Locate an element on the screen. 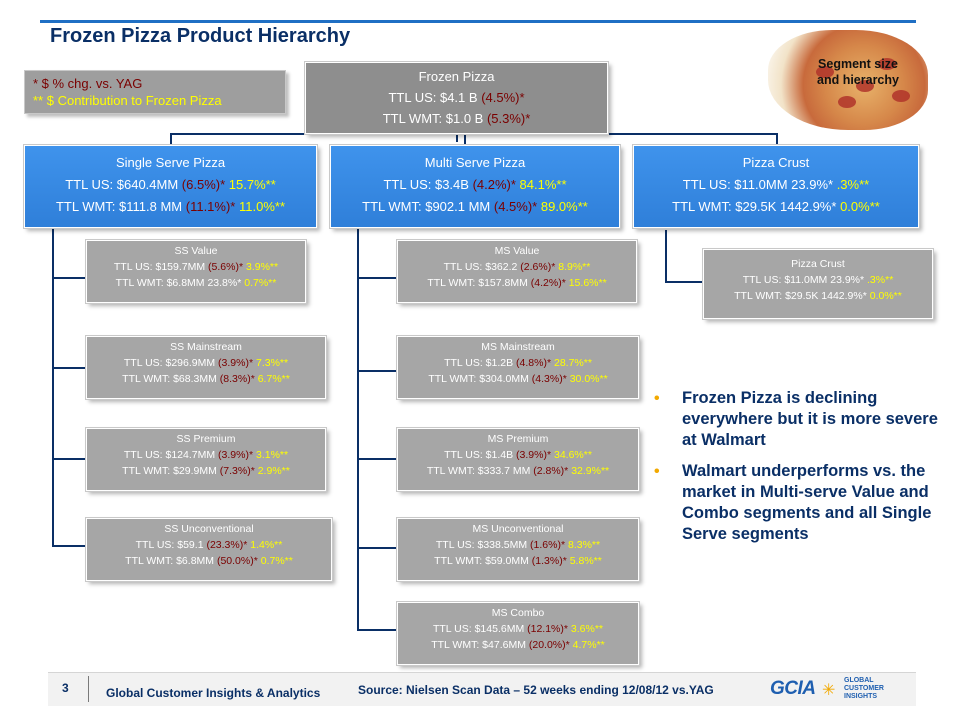 The width and height of the screenshot is (960, 720). box-wmt-line: TTL WMT: $47.6MM (20.0%)* 4.7%** is located at coordinates (518, 645).